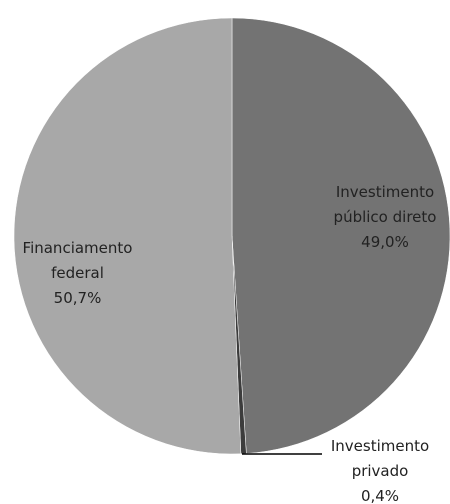 Image resolution: width=450 pixels, height=504 pixels. I want to click on slice-name: Investimento privado, so click(380, 458).